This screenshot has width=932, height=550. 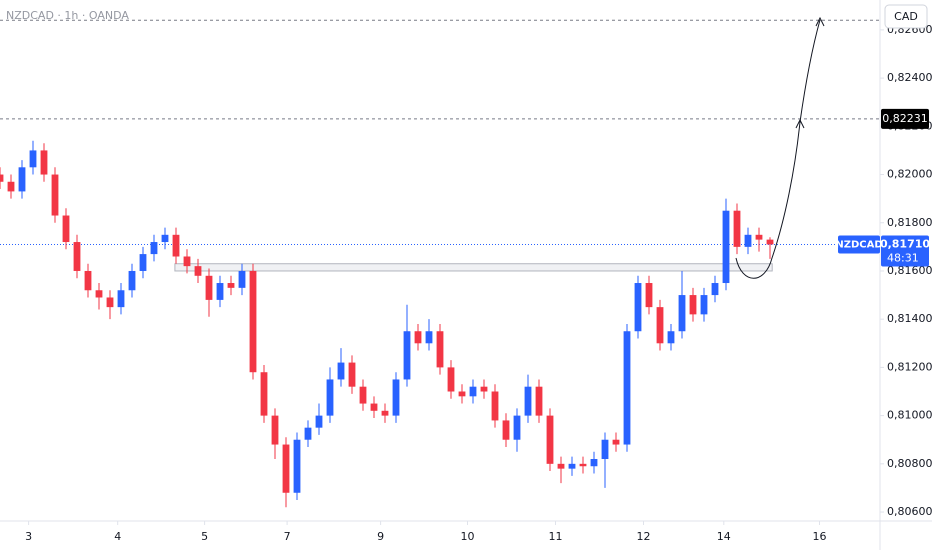 I want to click on currency-button, so click(x=906, y=16).